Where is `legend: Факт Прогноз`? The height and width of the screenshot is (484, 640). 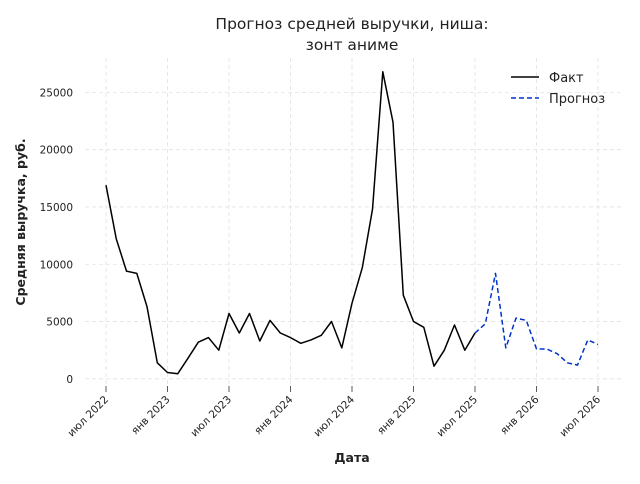
legend: Факт Прогноз is located at coordinates (558, 89).